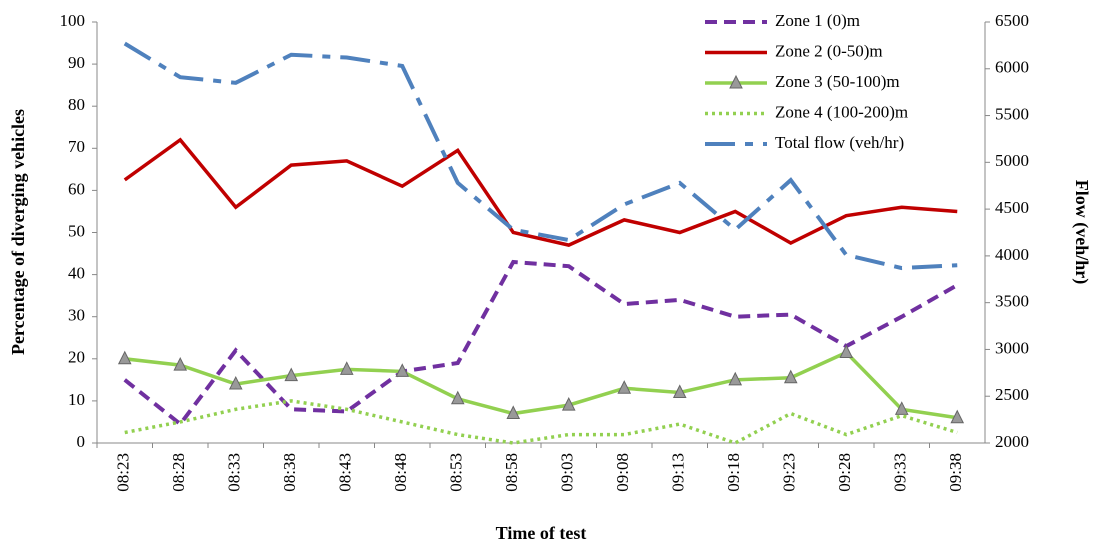 The image size is (1097, 546). I want to click on x-tick-label: 08:43, so click(345, 472).